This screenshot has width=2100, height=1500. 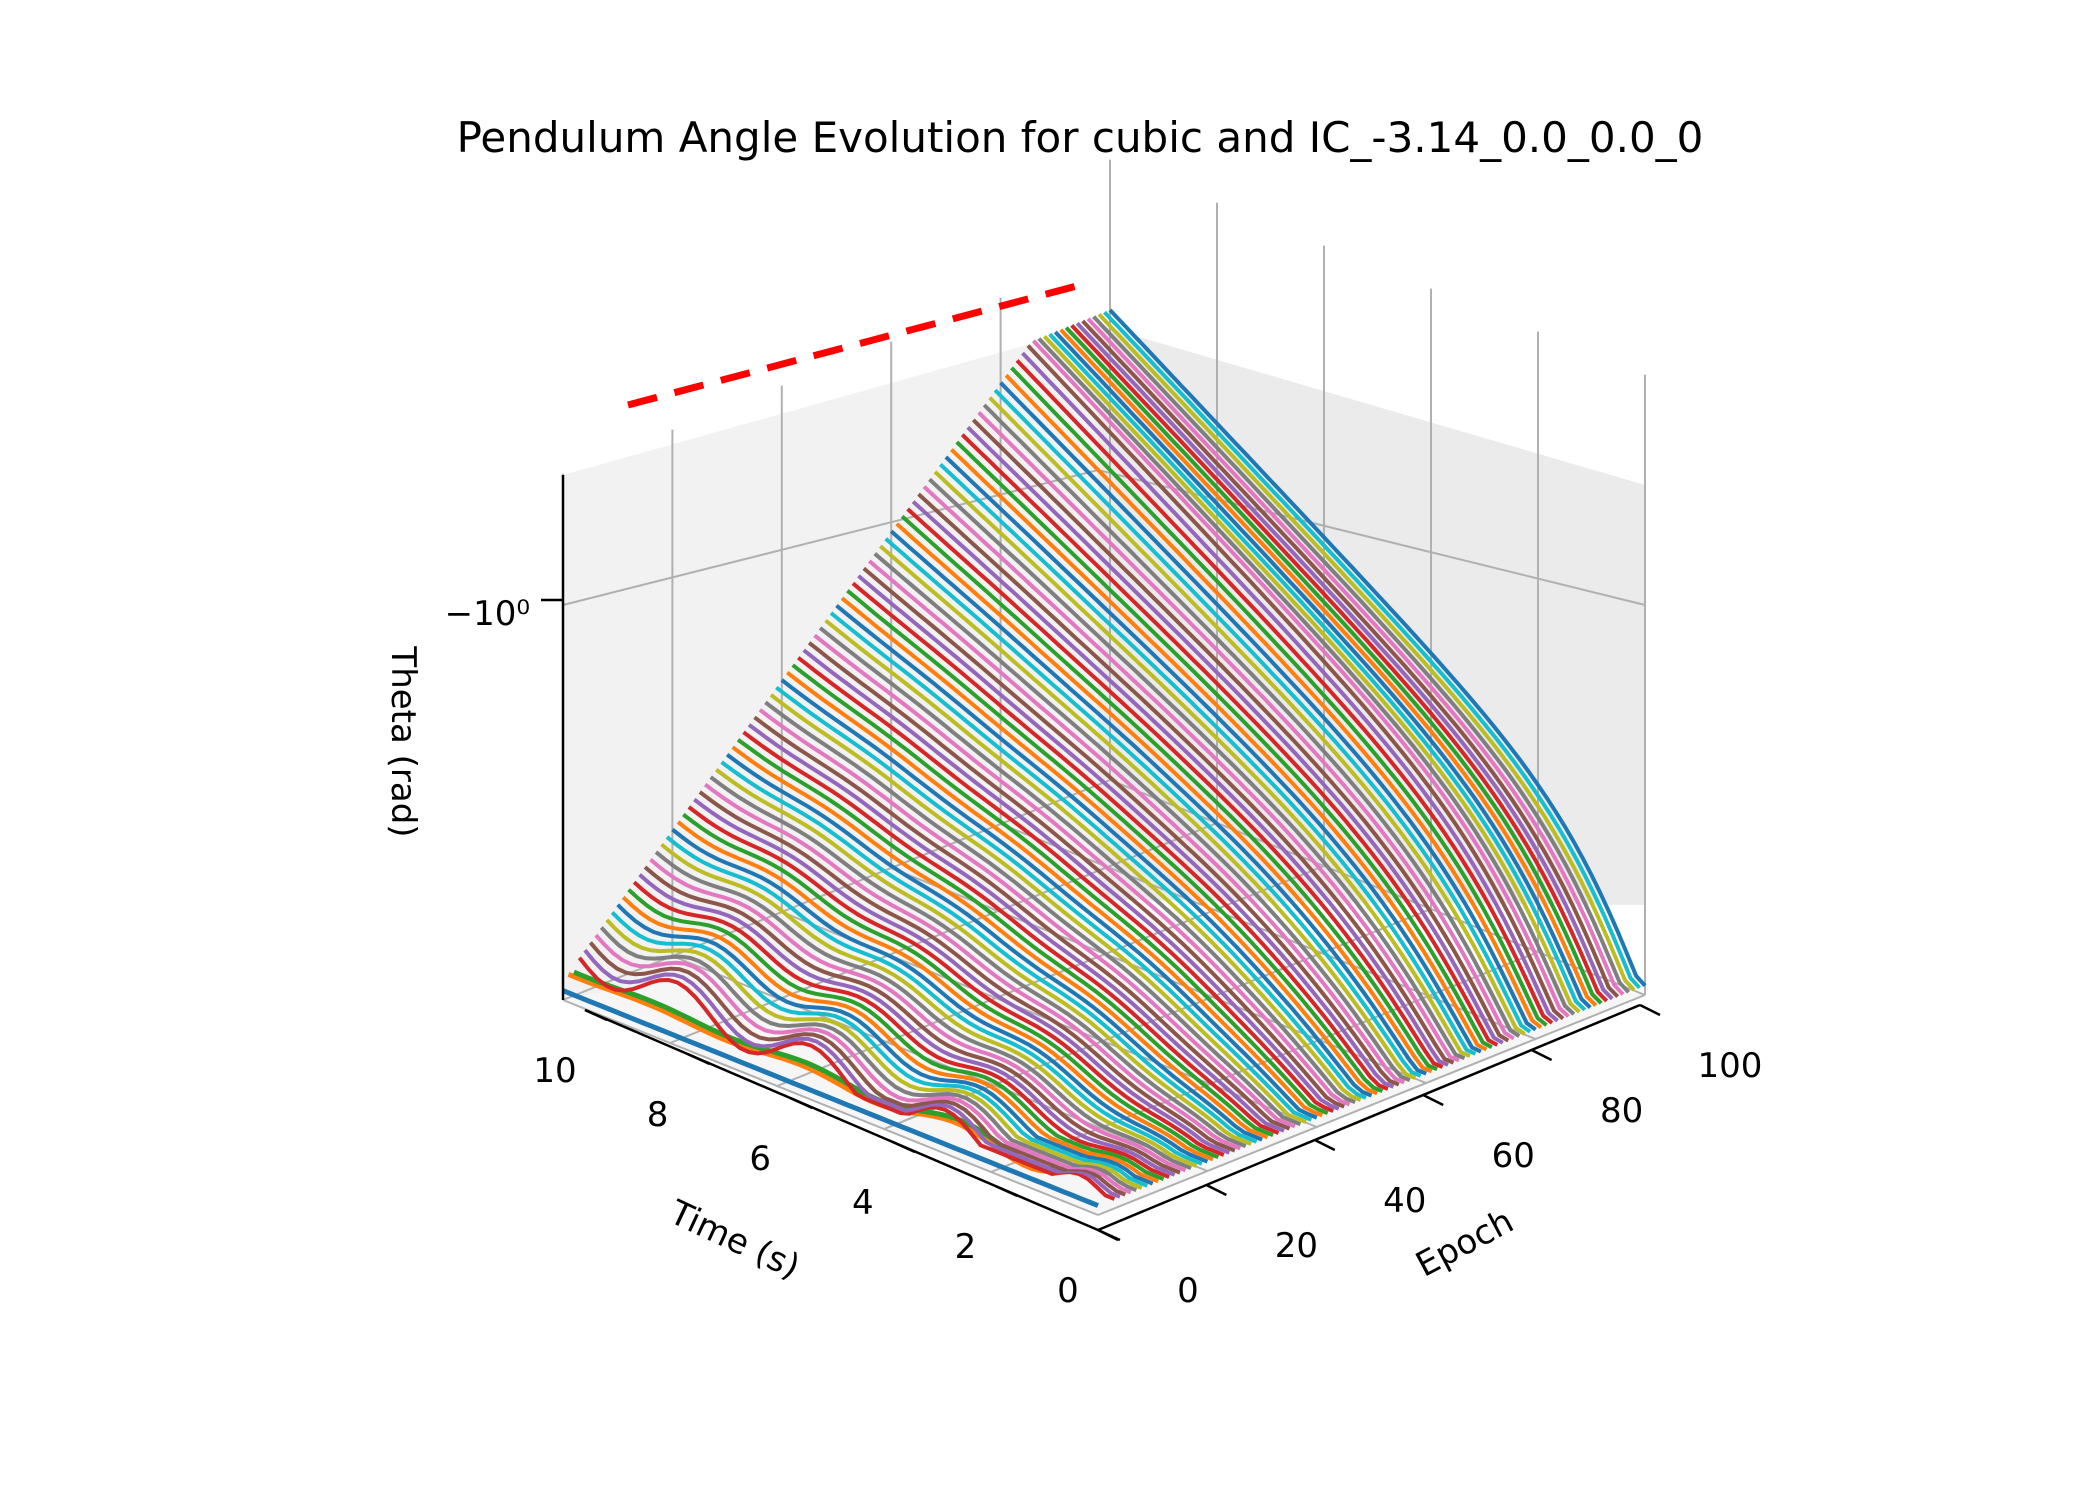 What do you see at coordinates (1621, 1111) in the screenshot?
I see `y-tick-label: 80` at bounding box center [1621, 1111].